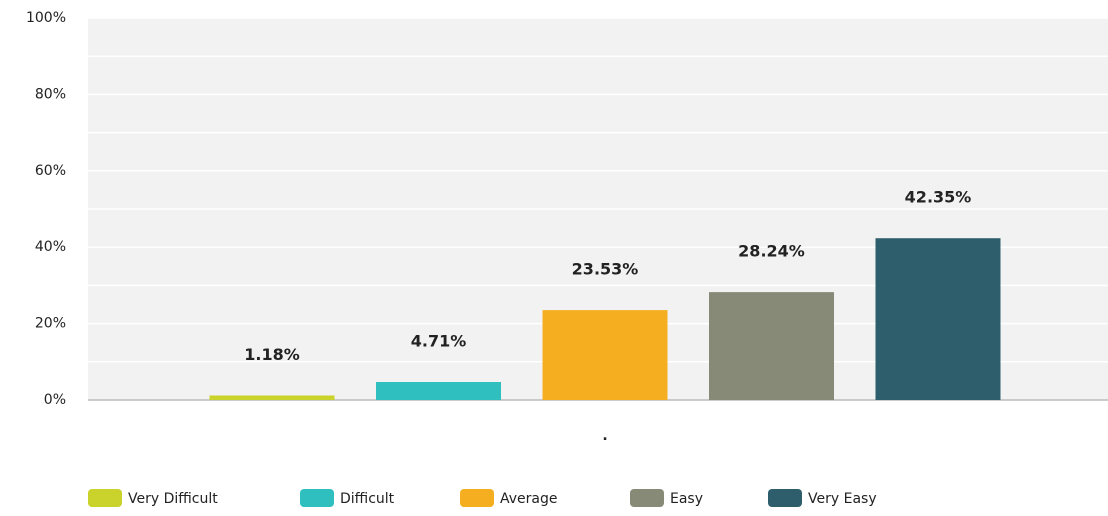 The image size is (1108, 516). Describe the element at coordinates (686, 499) in the screenshot. I see `legend-label: Easy` at that location.